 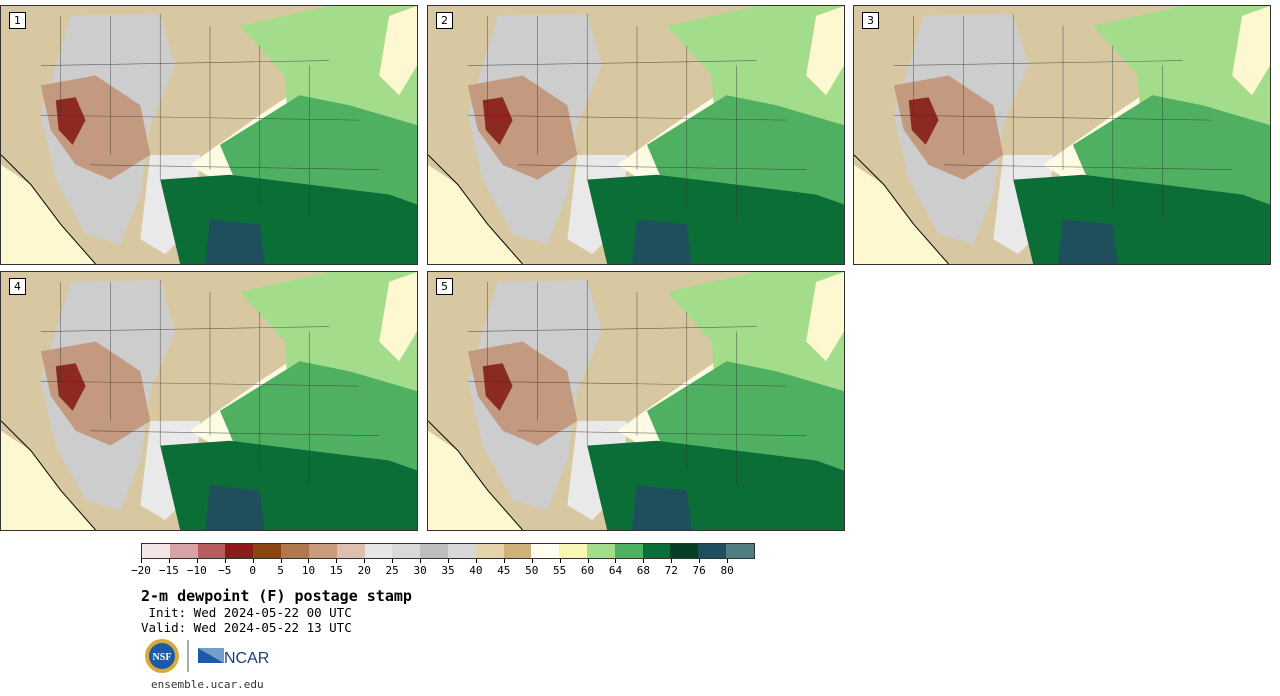 I want to click on ncar-logo-text: NCAR, so click(x=246, y=658).